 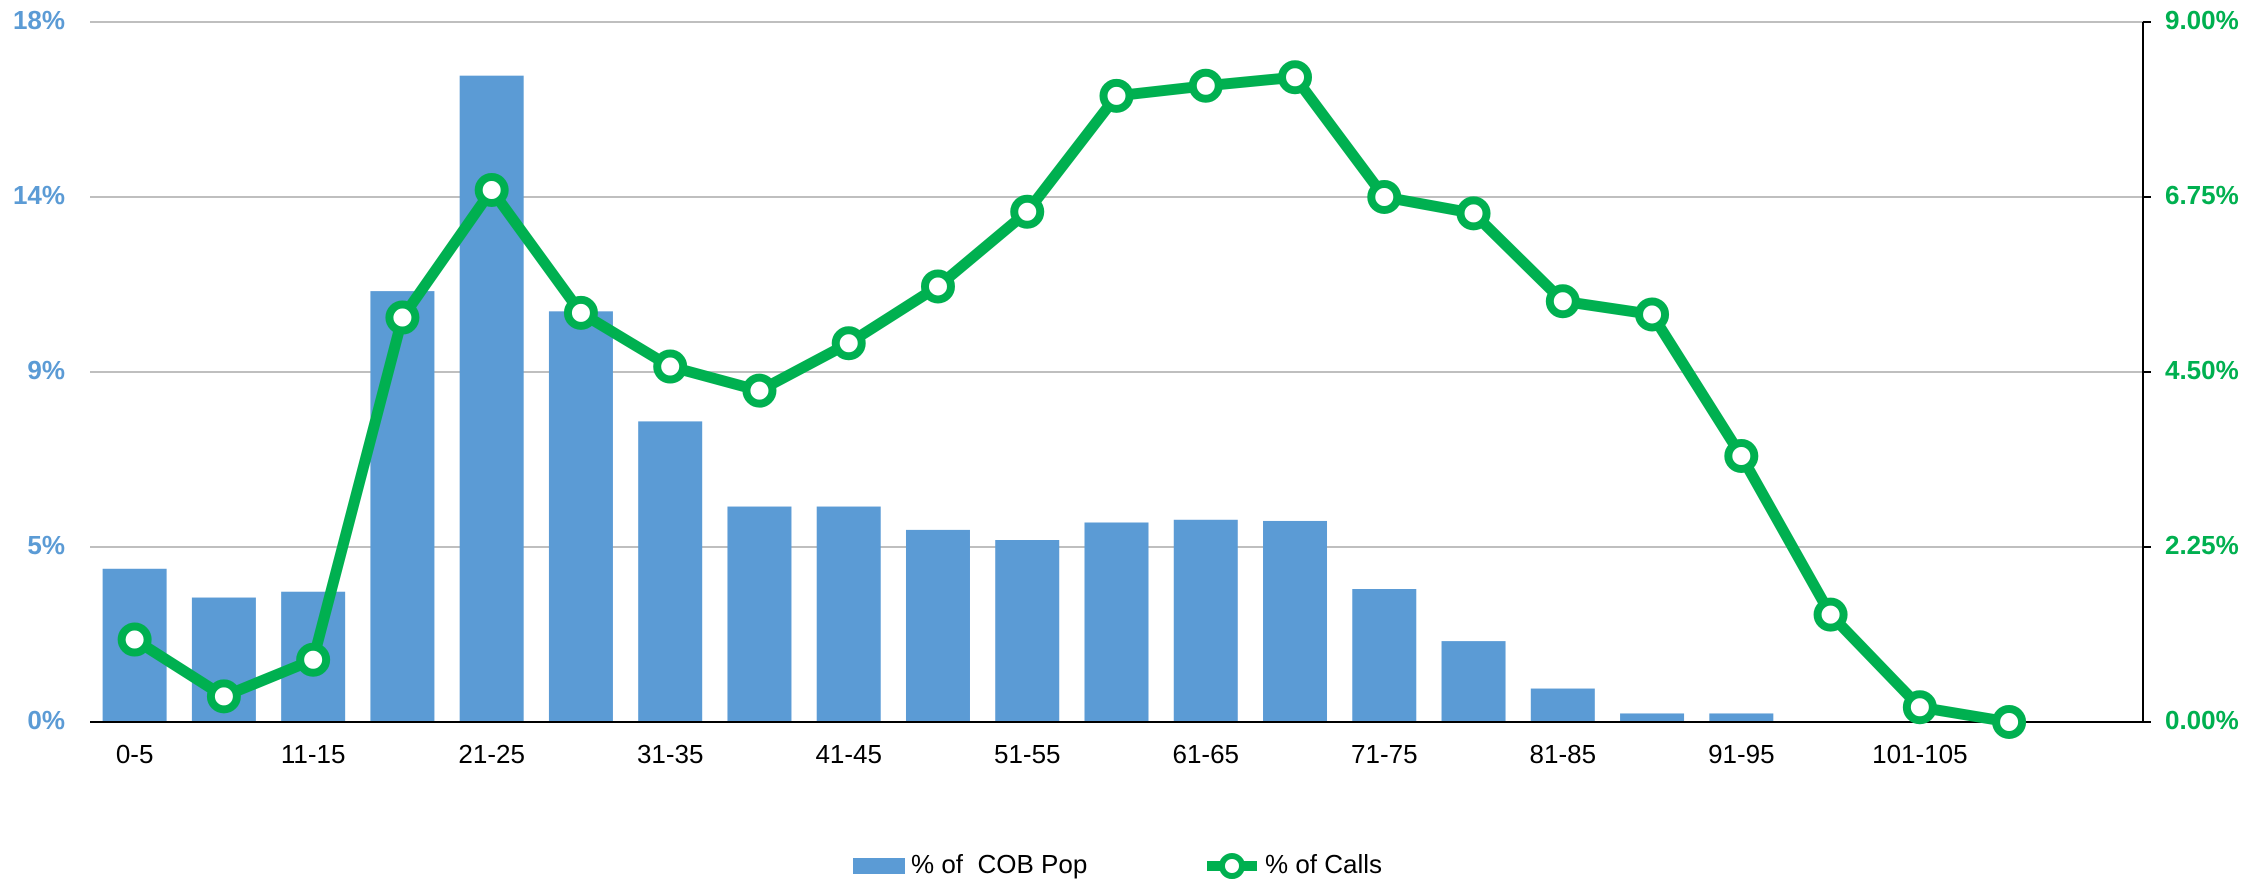 What do you see at coordinates (1384, 754) in the screenshot?
I see `x-tick-label: 71-75` at bounding box center [1384, 754].